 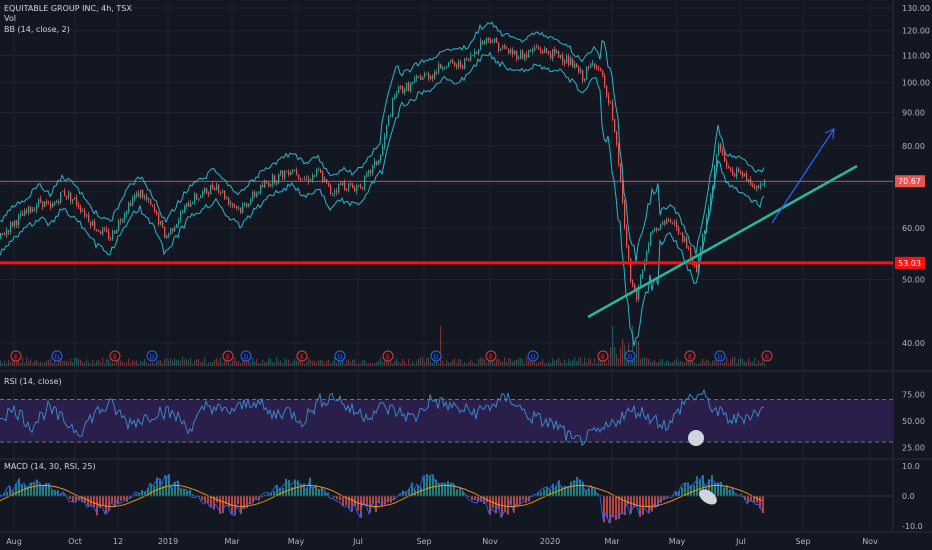 What do you see at coordinates (50, 466) in the screenshot?
I see `macd-legend: MACD (14, 30, RSI, 25)` at bounding box center [50, 466].